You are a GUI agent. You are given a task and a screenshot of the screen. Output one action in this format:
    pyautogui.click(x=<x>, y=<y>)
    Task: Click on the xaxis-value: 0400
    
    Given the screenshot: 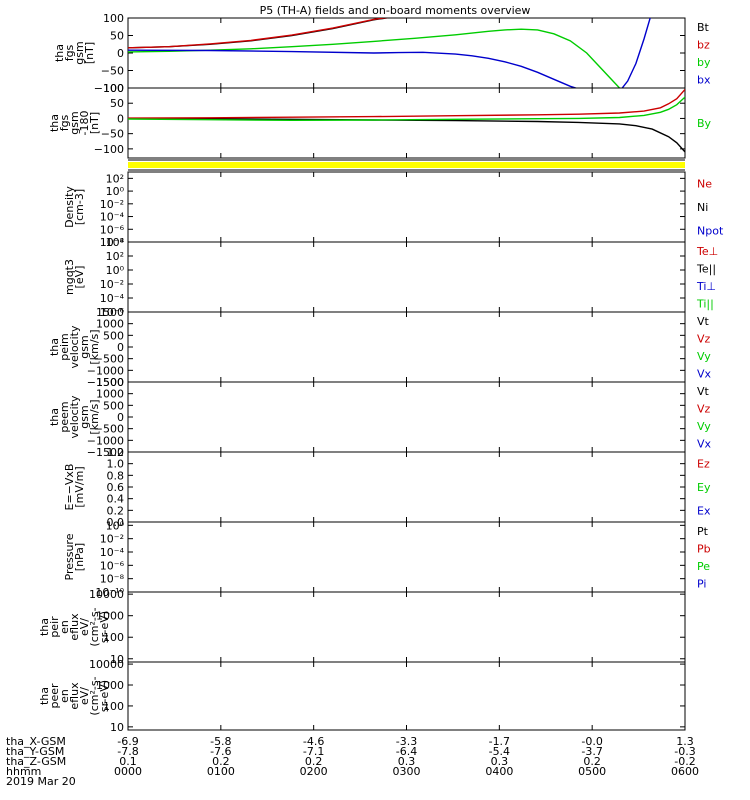 What is the action you would take?
    pyautogui.click(x=499, y=771)
    